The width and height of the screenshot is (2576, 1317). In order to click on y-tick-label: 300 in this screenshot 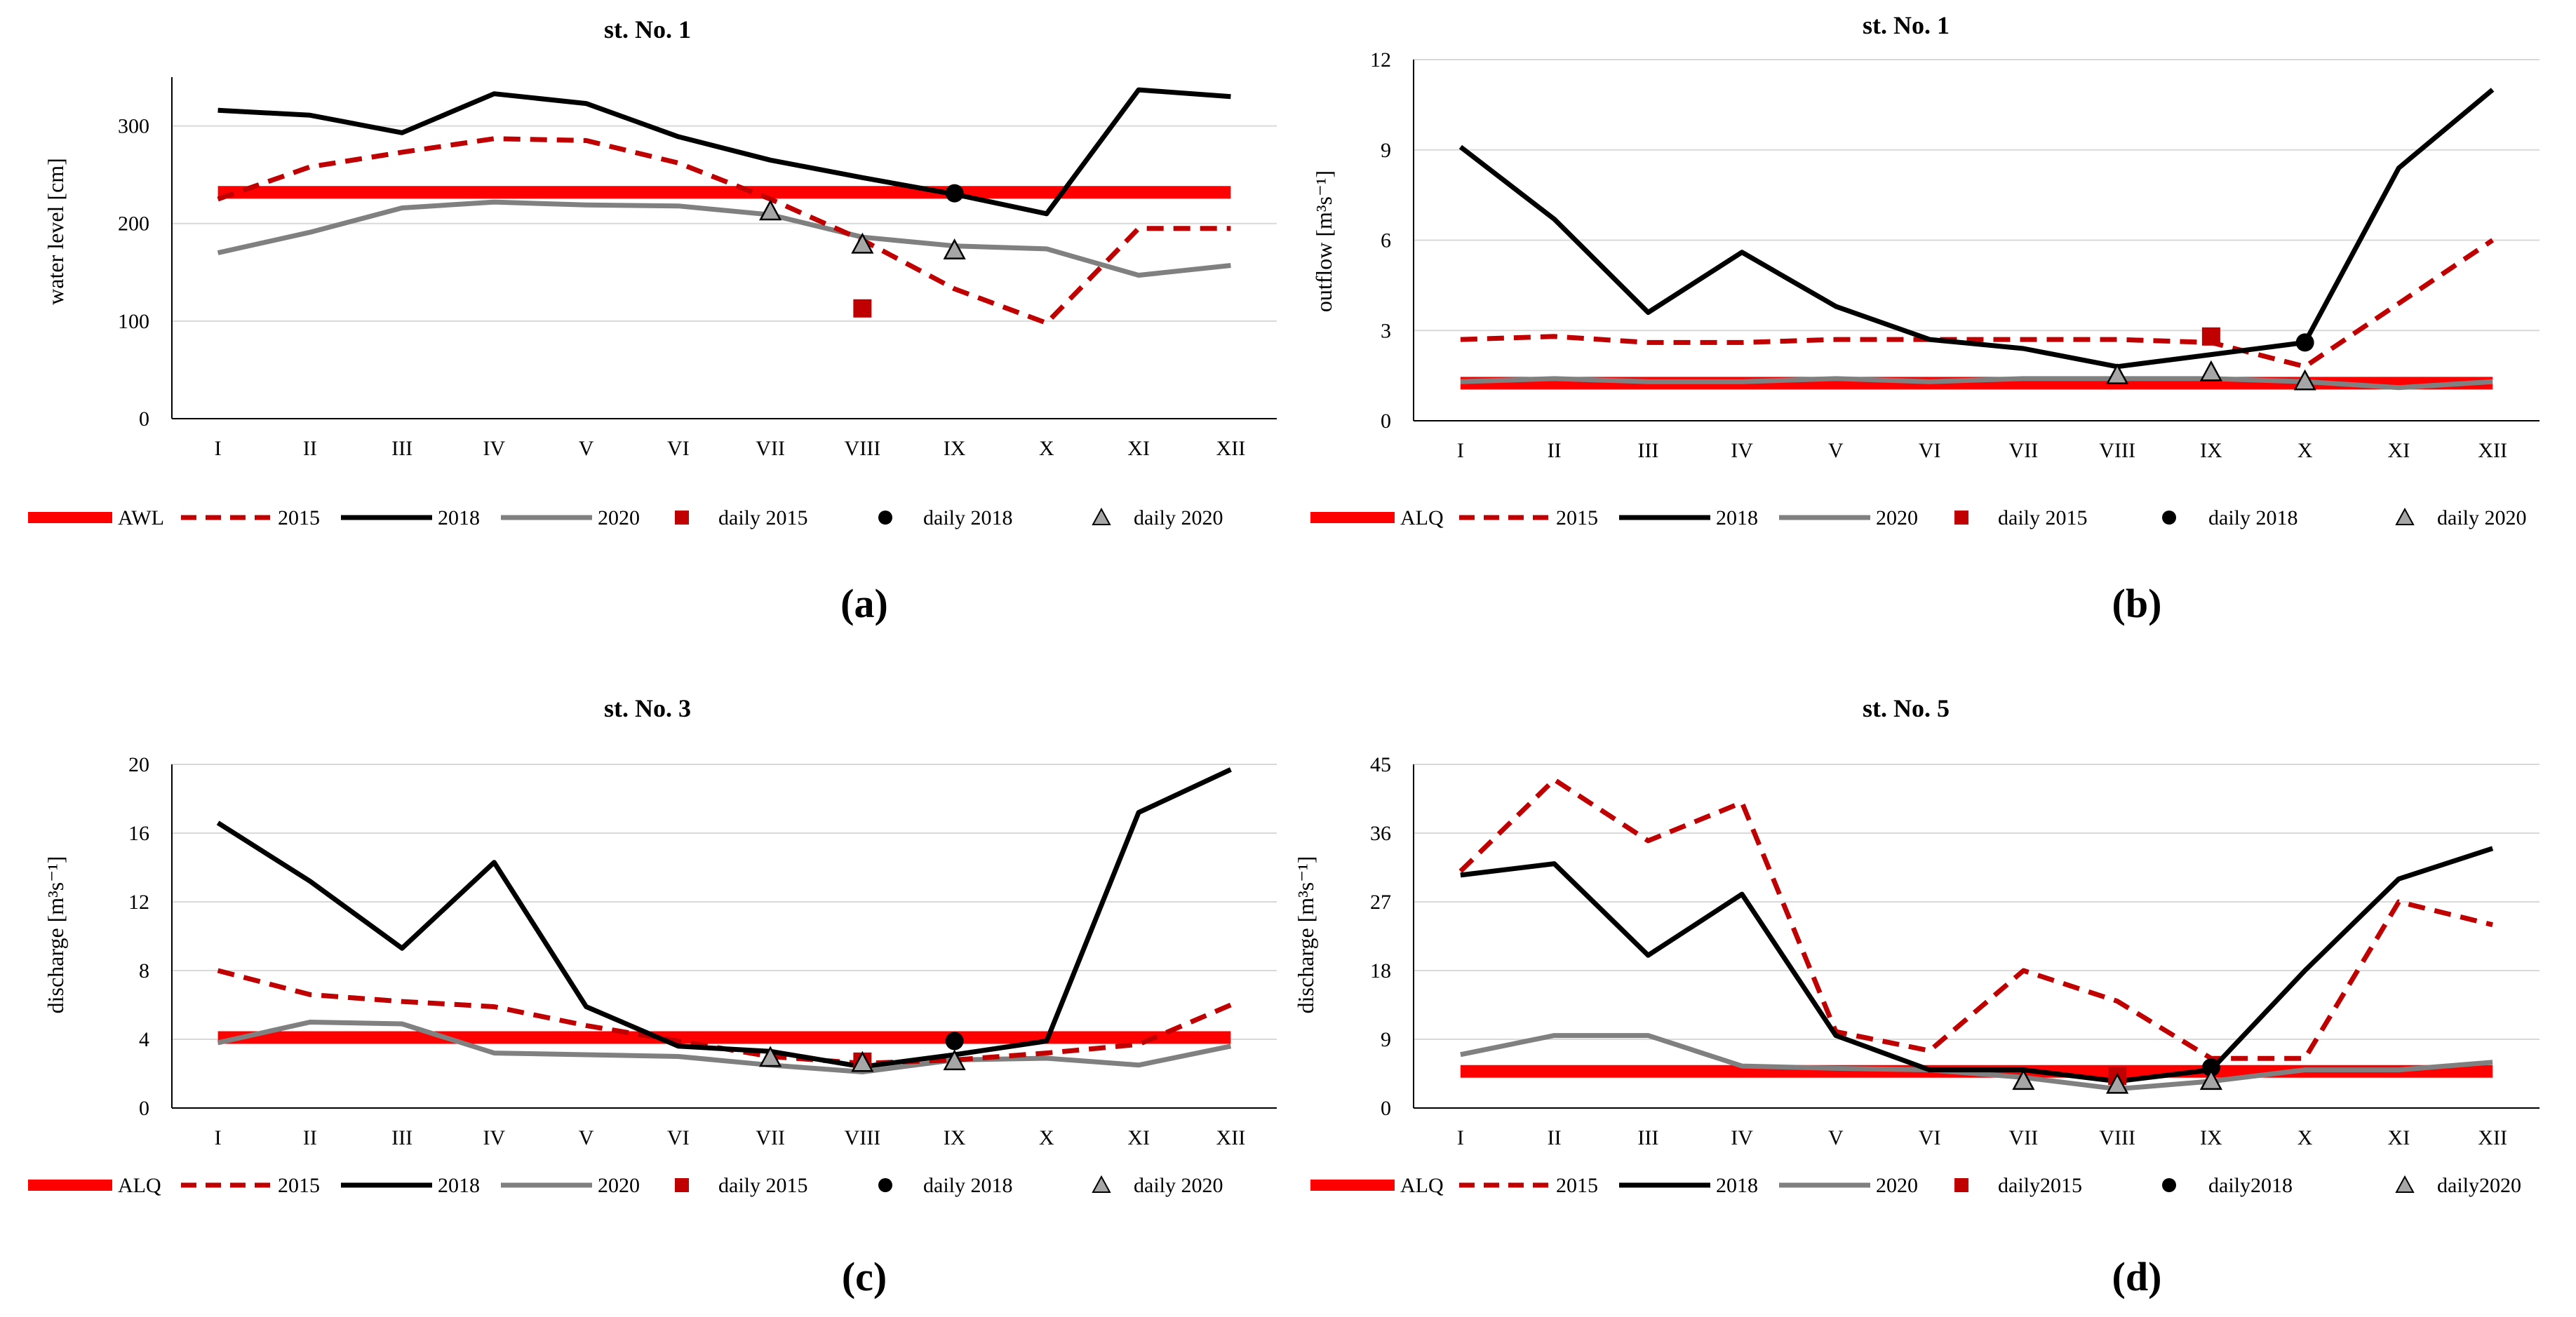, I will do `click(133, 126)`.